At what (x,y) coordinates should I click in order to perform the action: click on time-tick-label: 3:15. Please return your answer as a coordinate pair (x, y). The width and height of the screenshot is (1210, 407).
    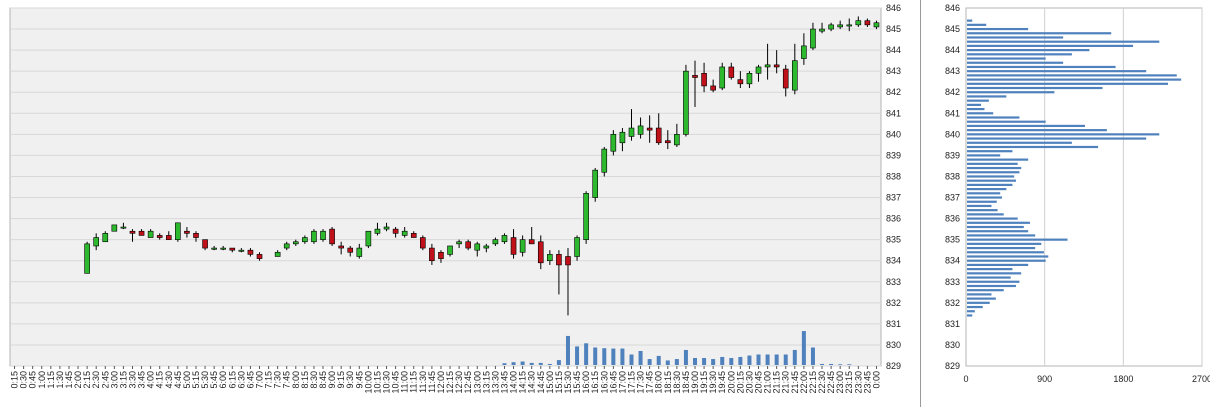
    Looking at the image, I should click on (123, 380).